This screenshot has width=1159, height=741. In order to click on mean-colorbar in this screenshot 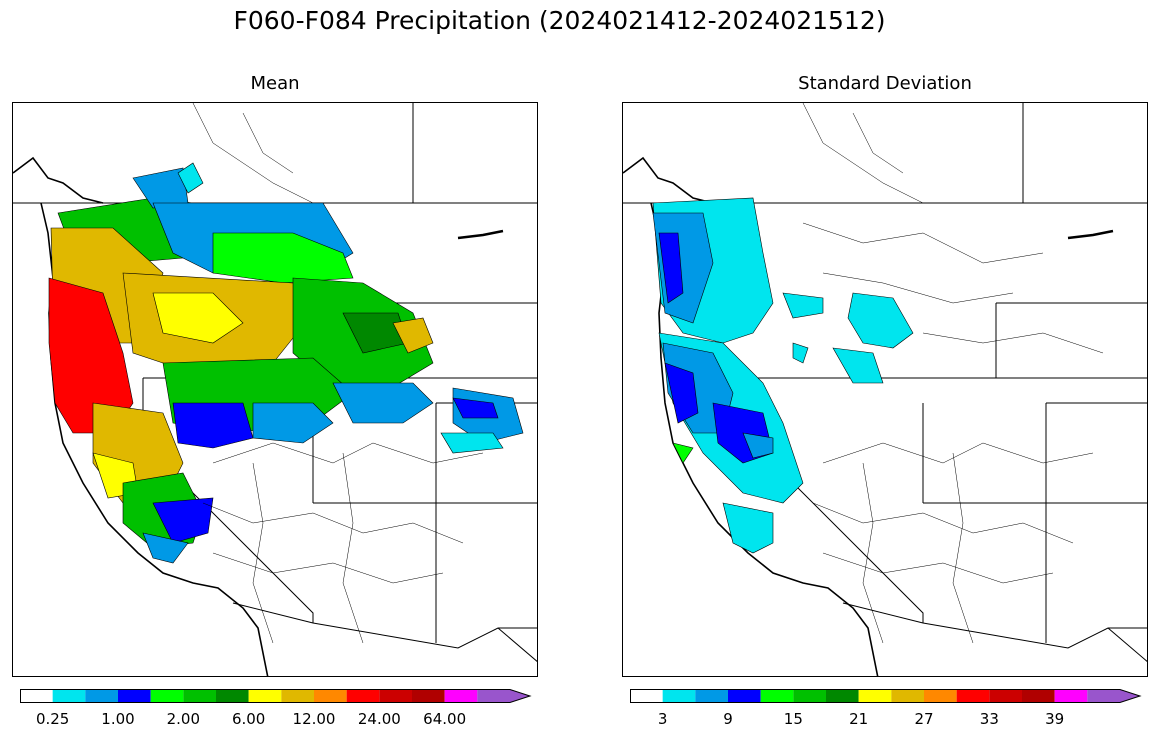, I will do `click(276, 696)`.